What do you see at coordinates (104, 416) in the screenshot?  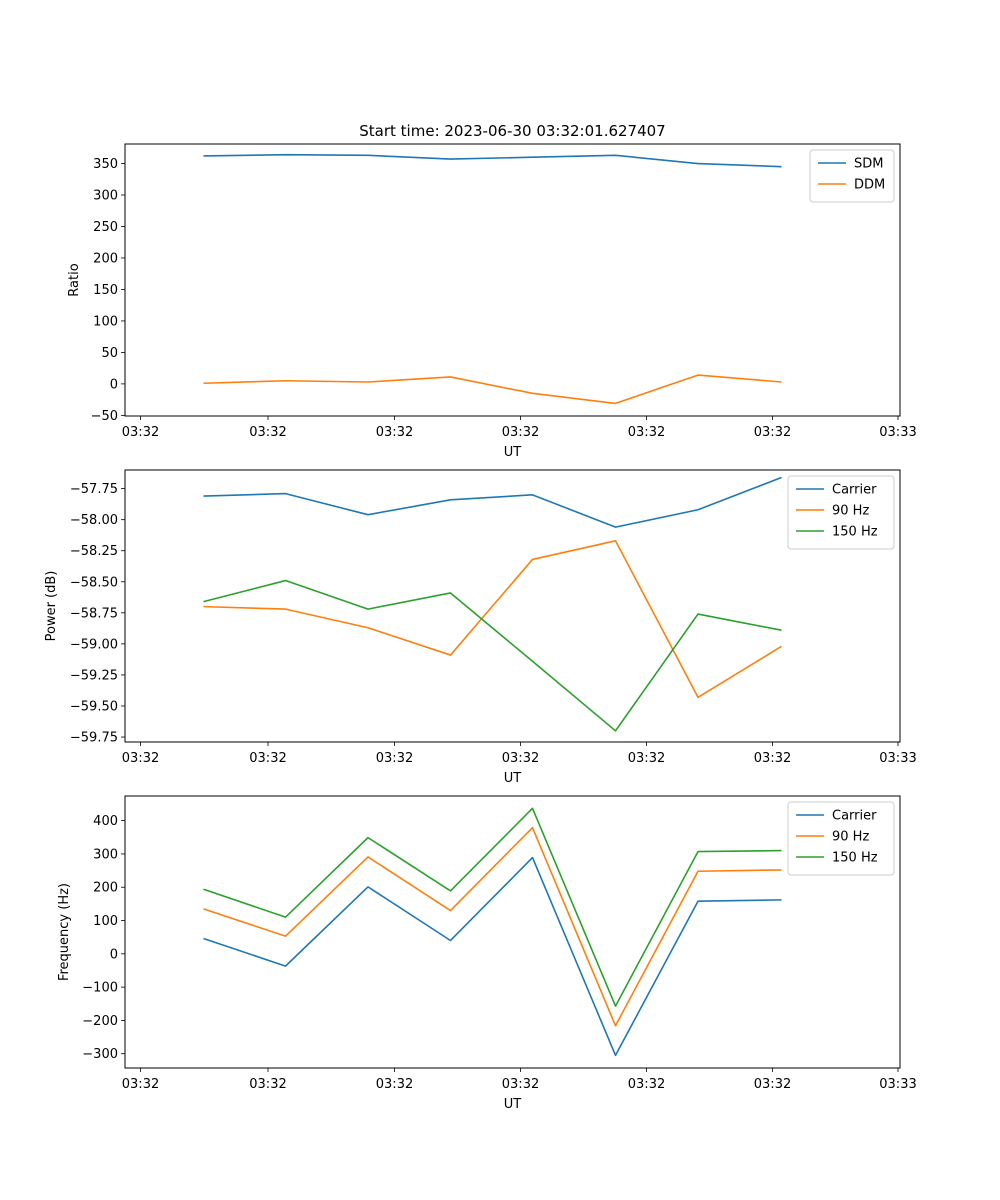 I see `y-tick-label: −50` at bounding box center [104, 416].